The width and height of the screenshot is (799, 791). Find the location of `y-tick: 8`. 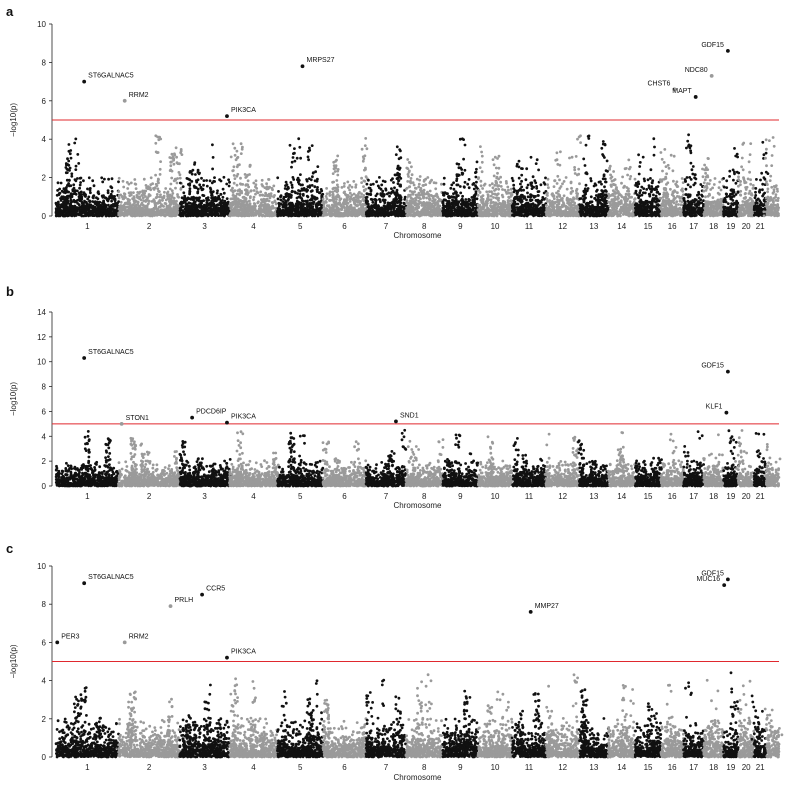

y-tick: 8 is located at coordinates (47, 62).